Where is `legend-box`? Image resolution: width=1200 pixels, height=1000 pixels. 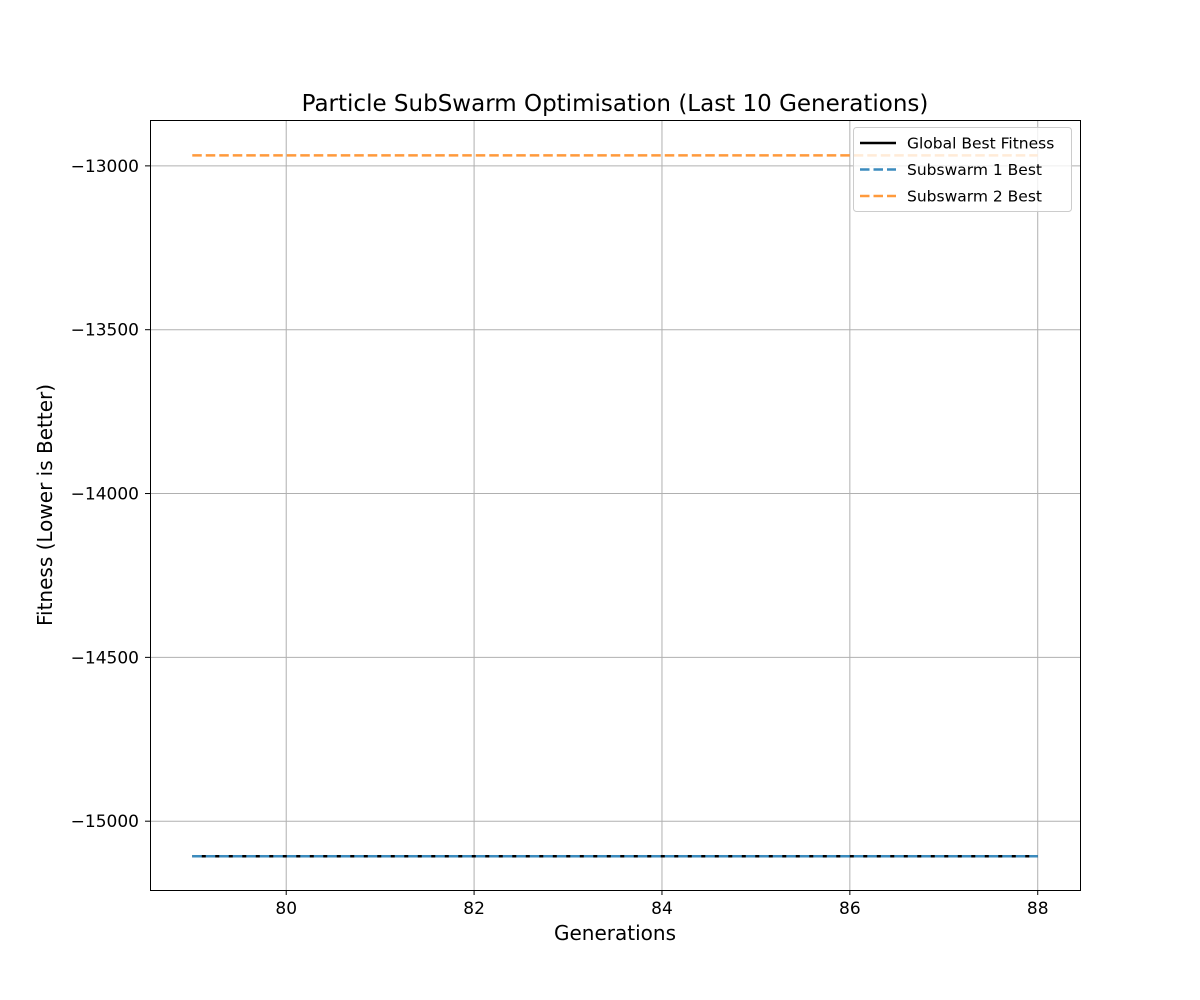
legend-box is located at coordinates (962, 169).